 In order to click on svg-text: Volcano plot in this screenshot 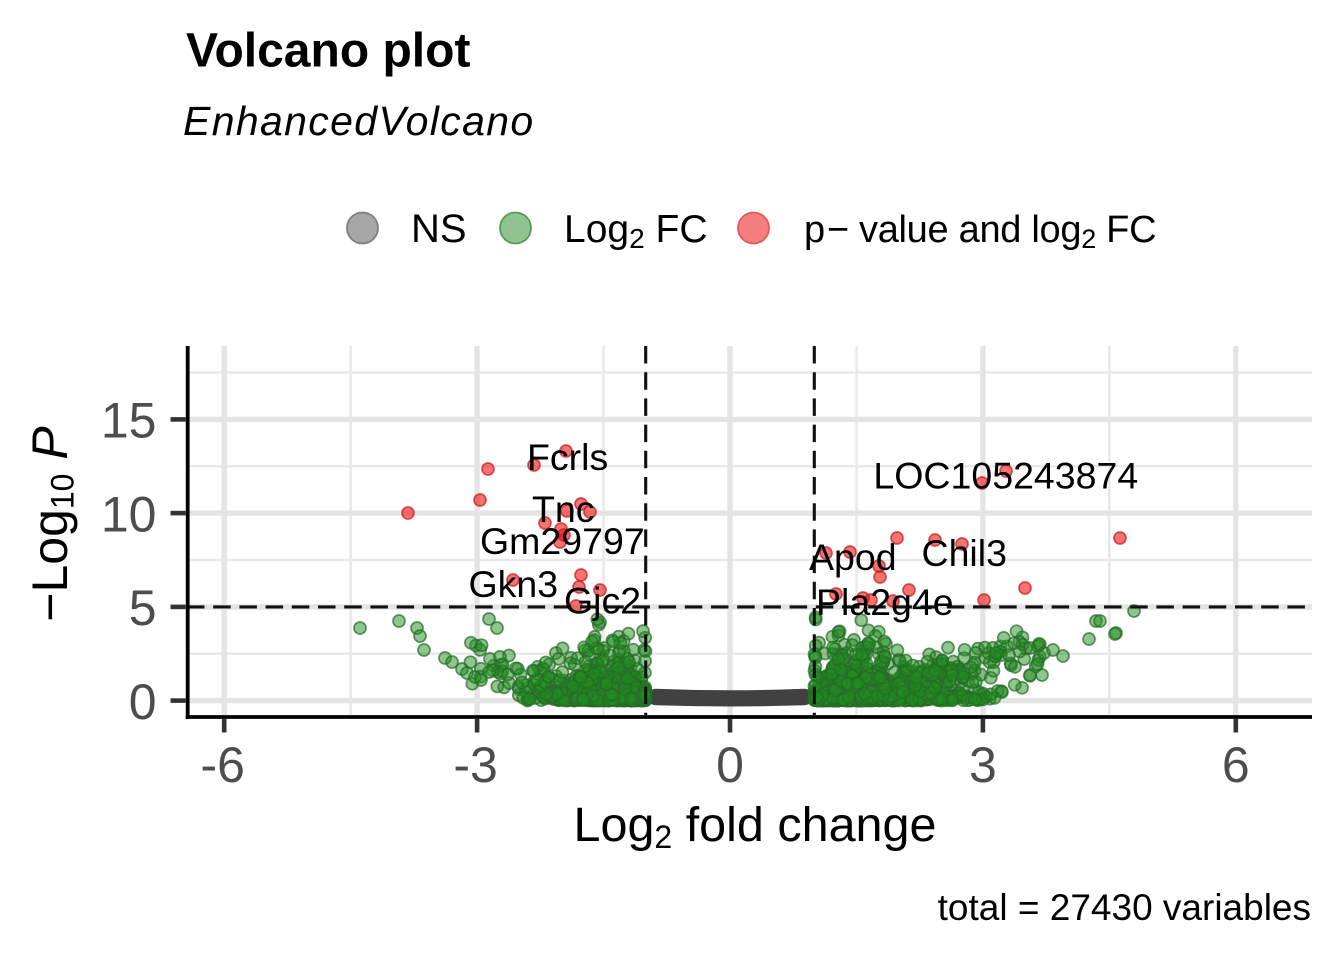, I will do `click(328, 51)`.